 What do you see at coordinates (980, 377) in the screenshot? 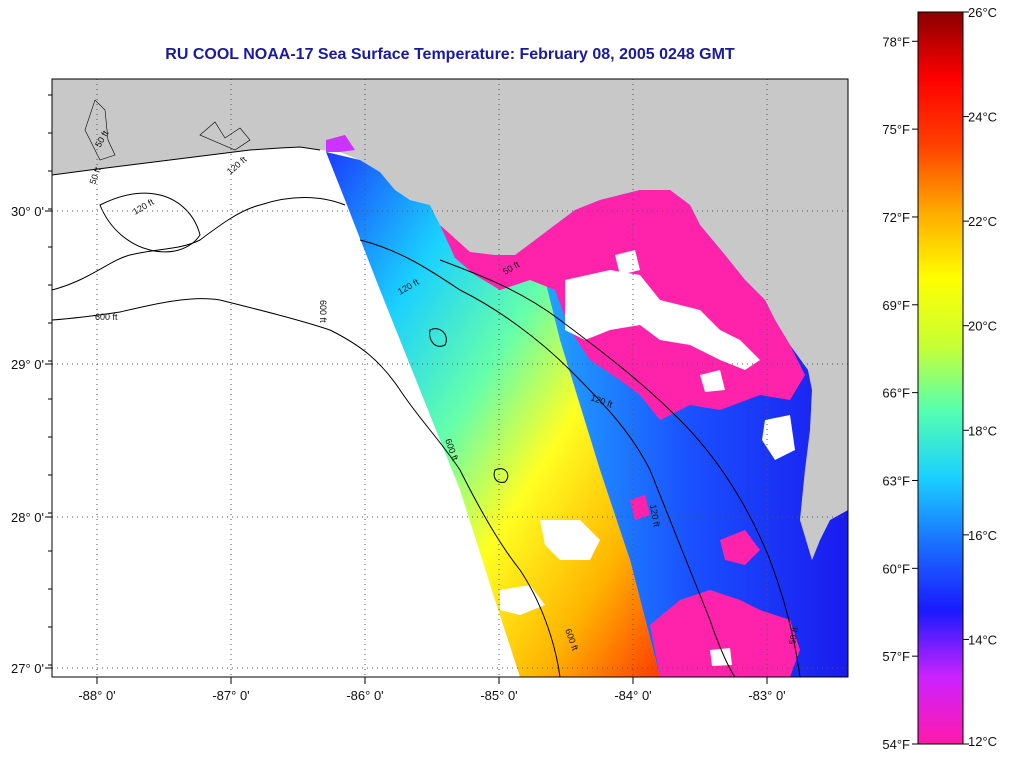
I see `colorbar-celsius-labels: 26°C 24°C 22°C 20°C 18°C 16°C 14°C 12°C` at bounding box center [980, 377].